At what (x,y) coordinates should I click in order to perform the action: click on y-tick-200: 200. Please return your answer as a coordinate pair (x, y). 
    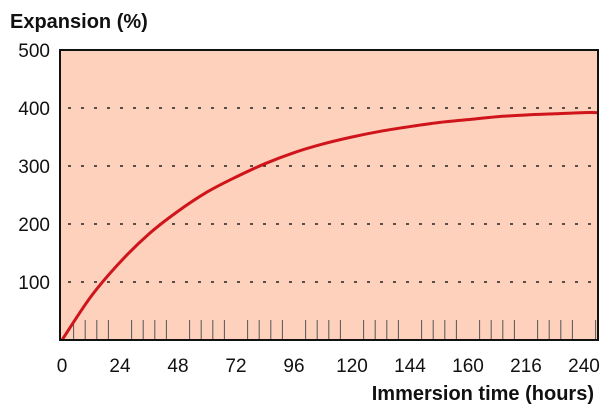
    Looking at the image, I should click on (34, 225).